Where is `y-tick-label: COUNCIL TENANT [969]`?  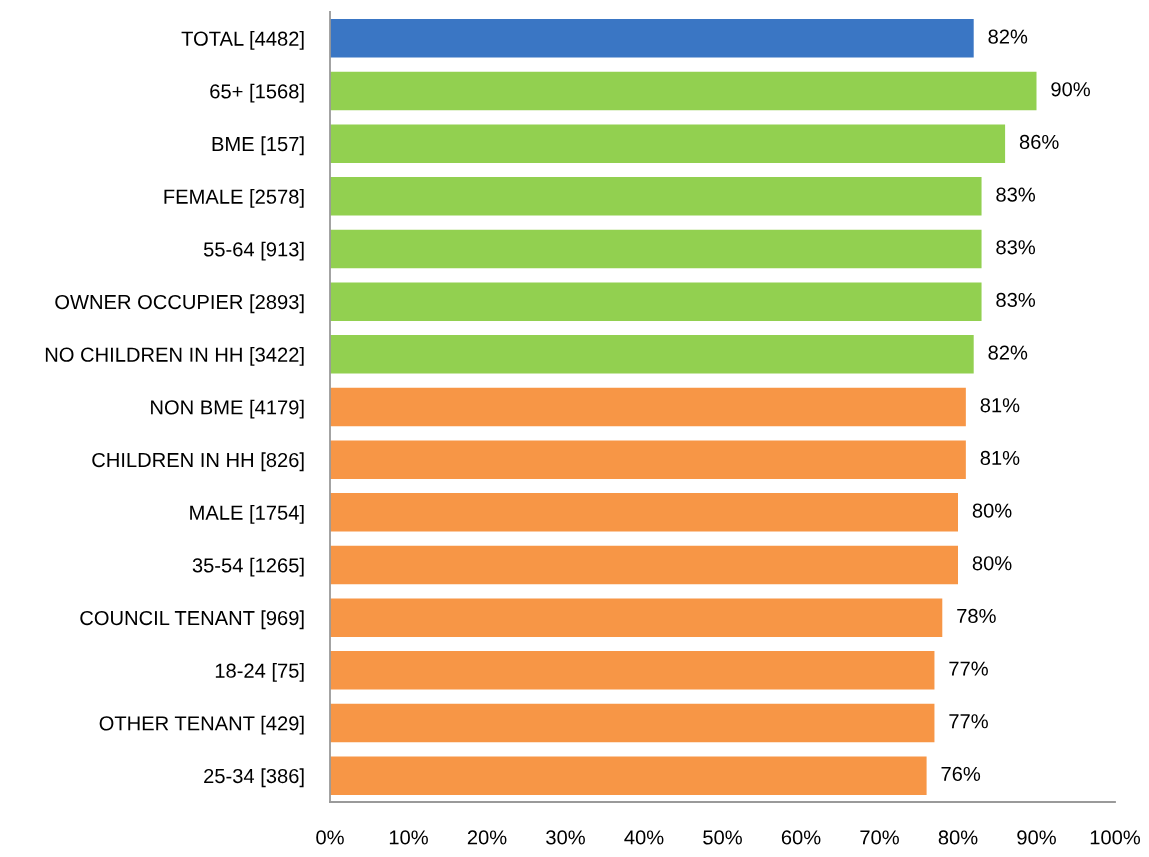 y-tick-label: COUNCIL TENANT [969] is located at coordinates (192, 620).